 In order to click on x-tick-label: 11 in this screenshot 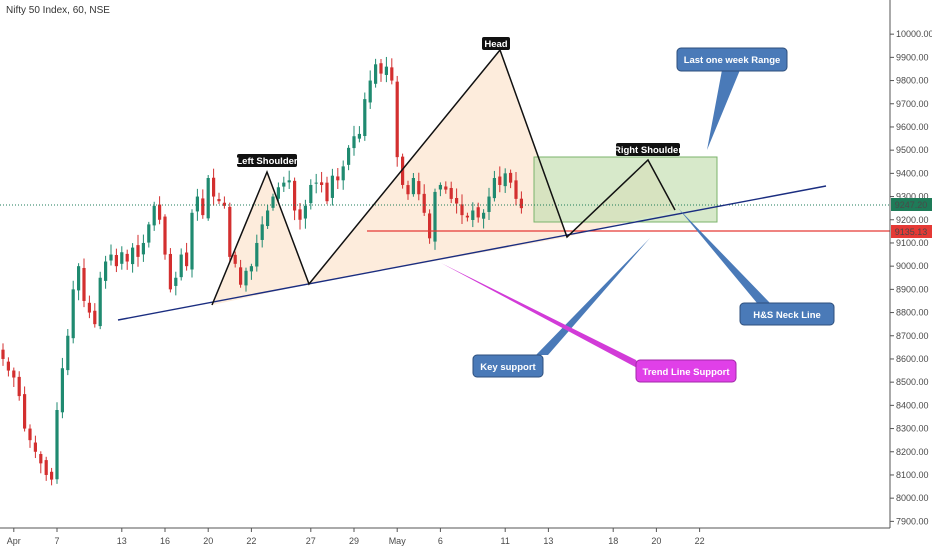, I will do `click(505, 541)`.